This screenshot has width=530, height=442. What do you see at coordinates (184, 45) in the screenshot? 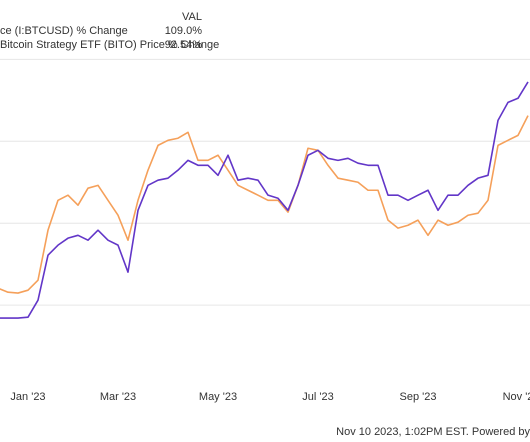
I see `legend-value: 92.54%` at bounding box center [184, 45].